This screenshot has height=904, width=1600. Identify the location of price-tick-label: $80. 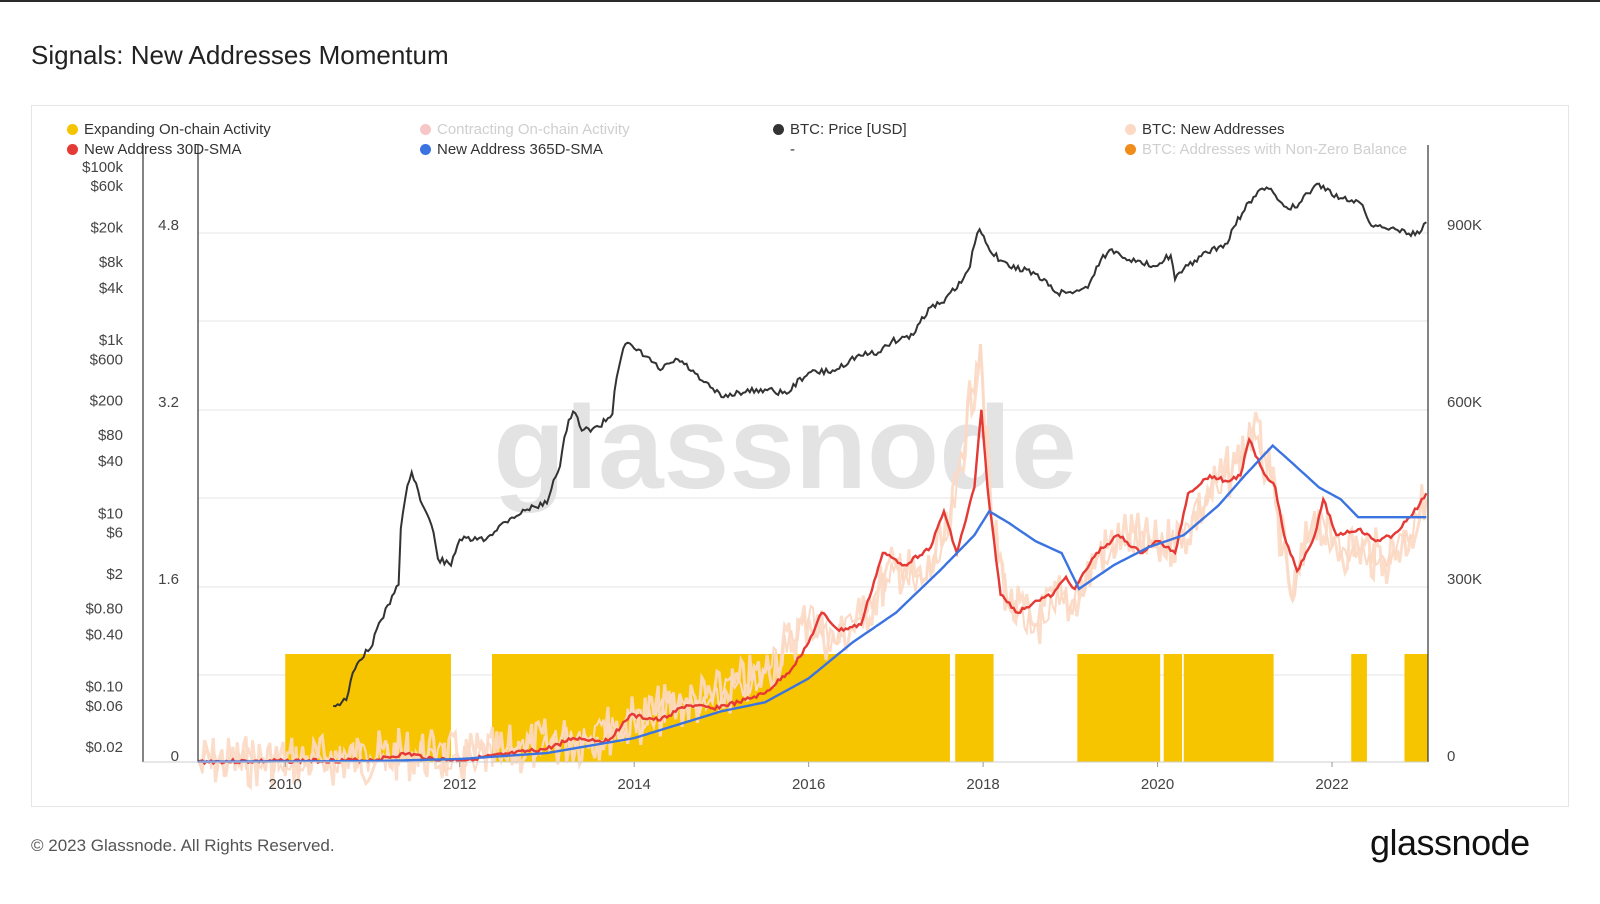
(110, 435).